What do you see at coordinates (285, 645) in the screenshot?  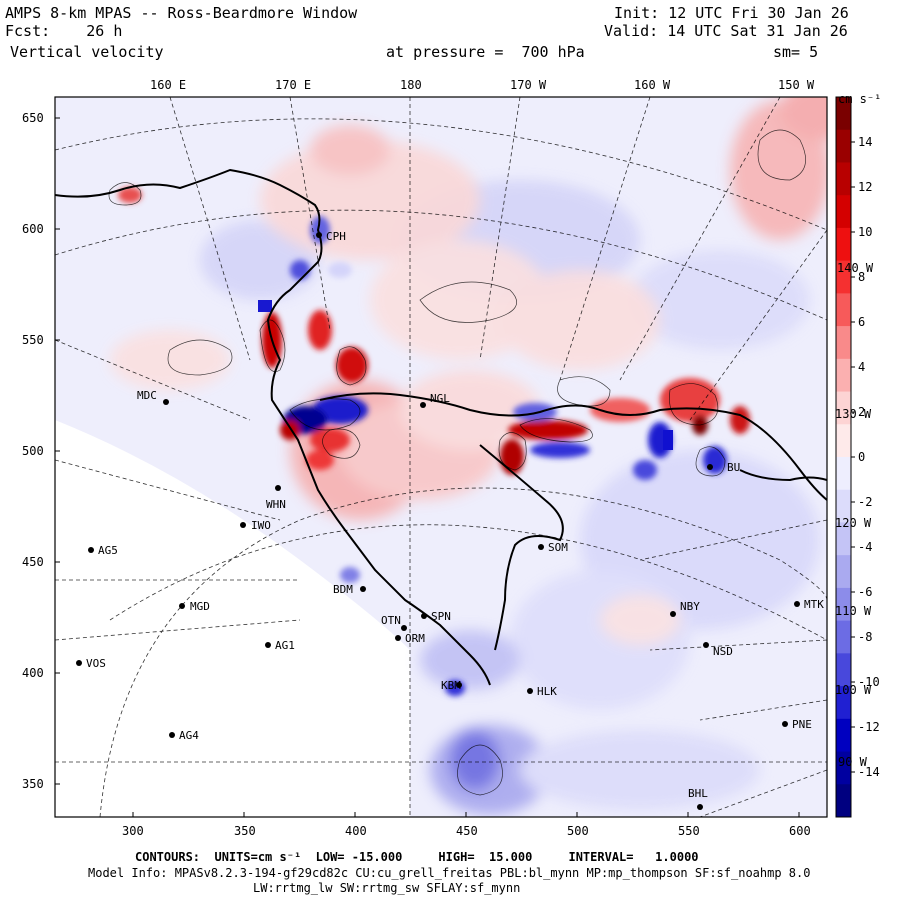 I see `svg-text: AG1` at bounding box center [285, 645].